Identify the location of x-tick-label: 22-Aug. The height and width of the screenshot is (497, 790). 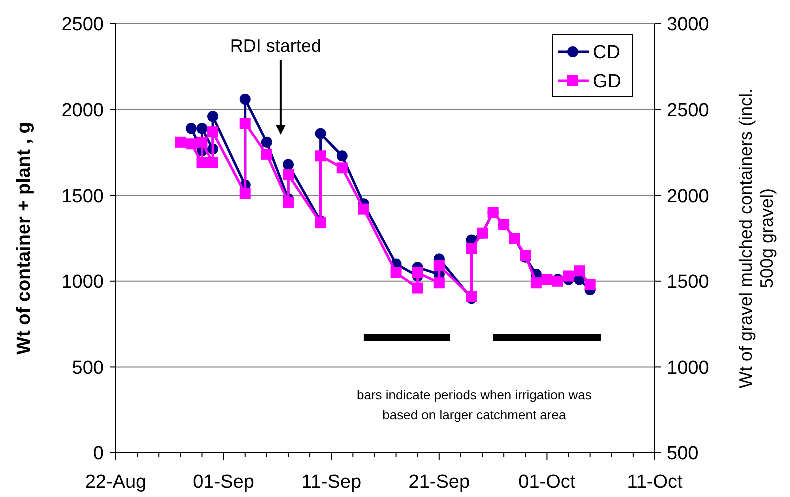
(116, 482).